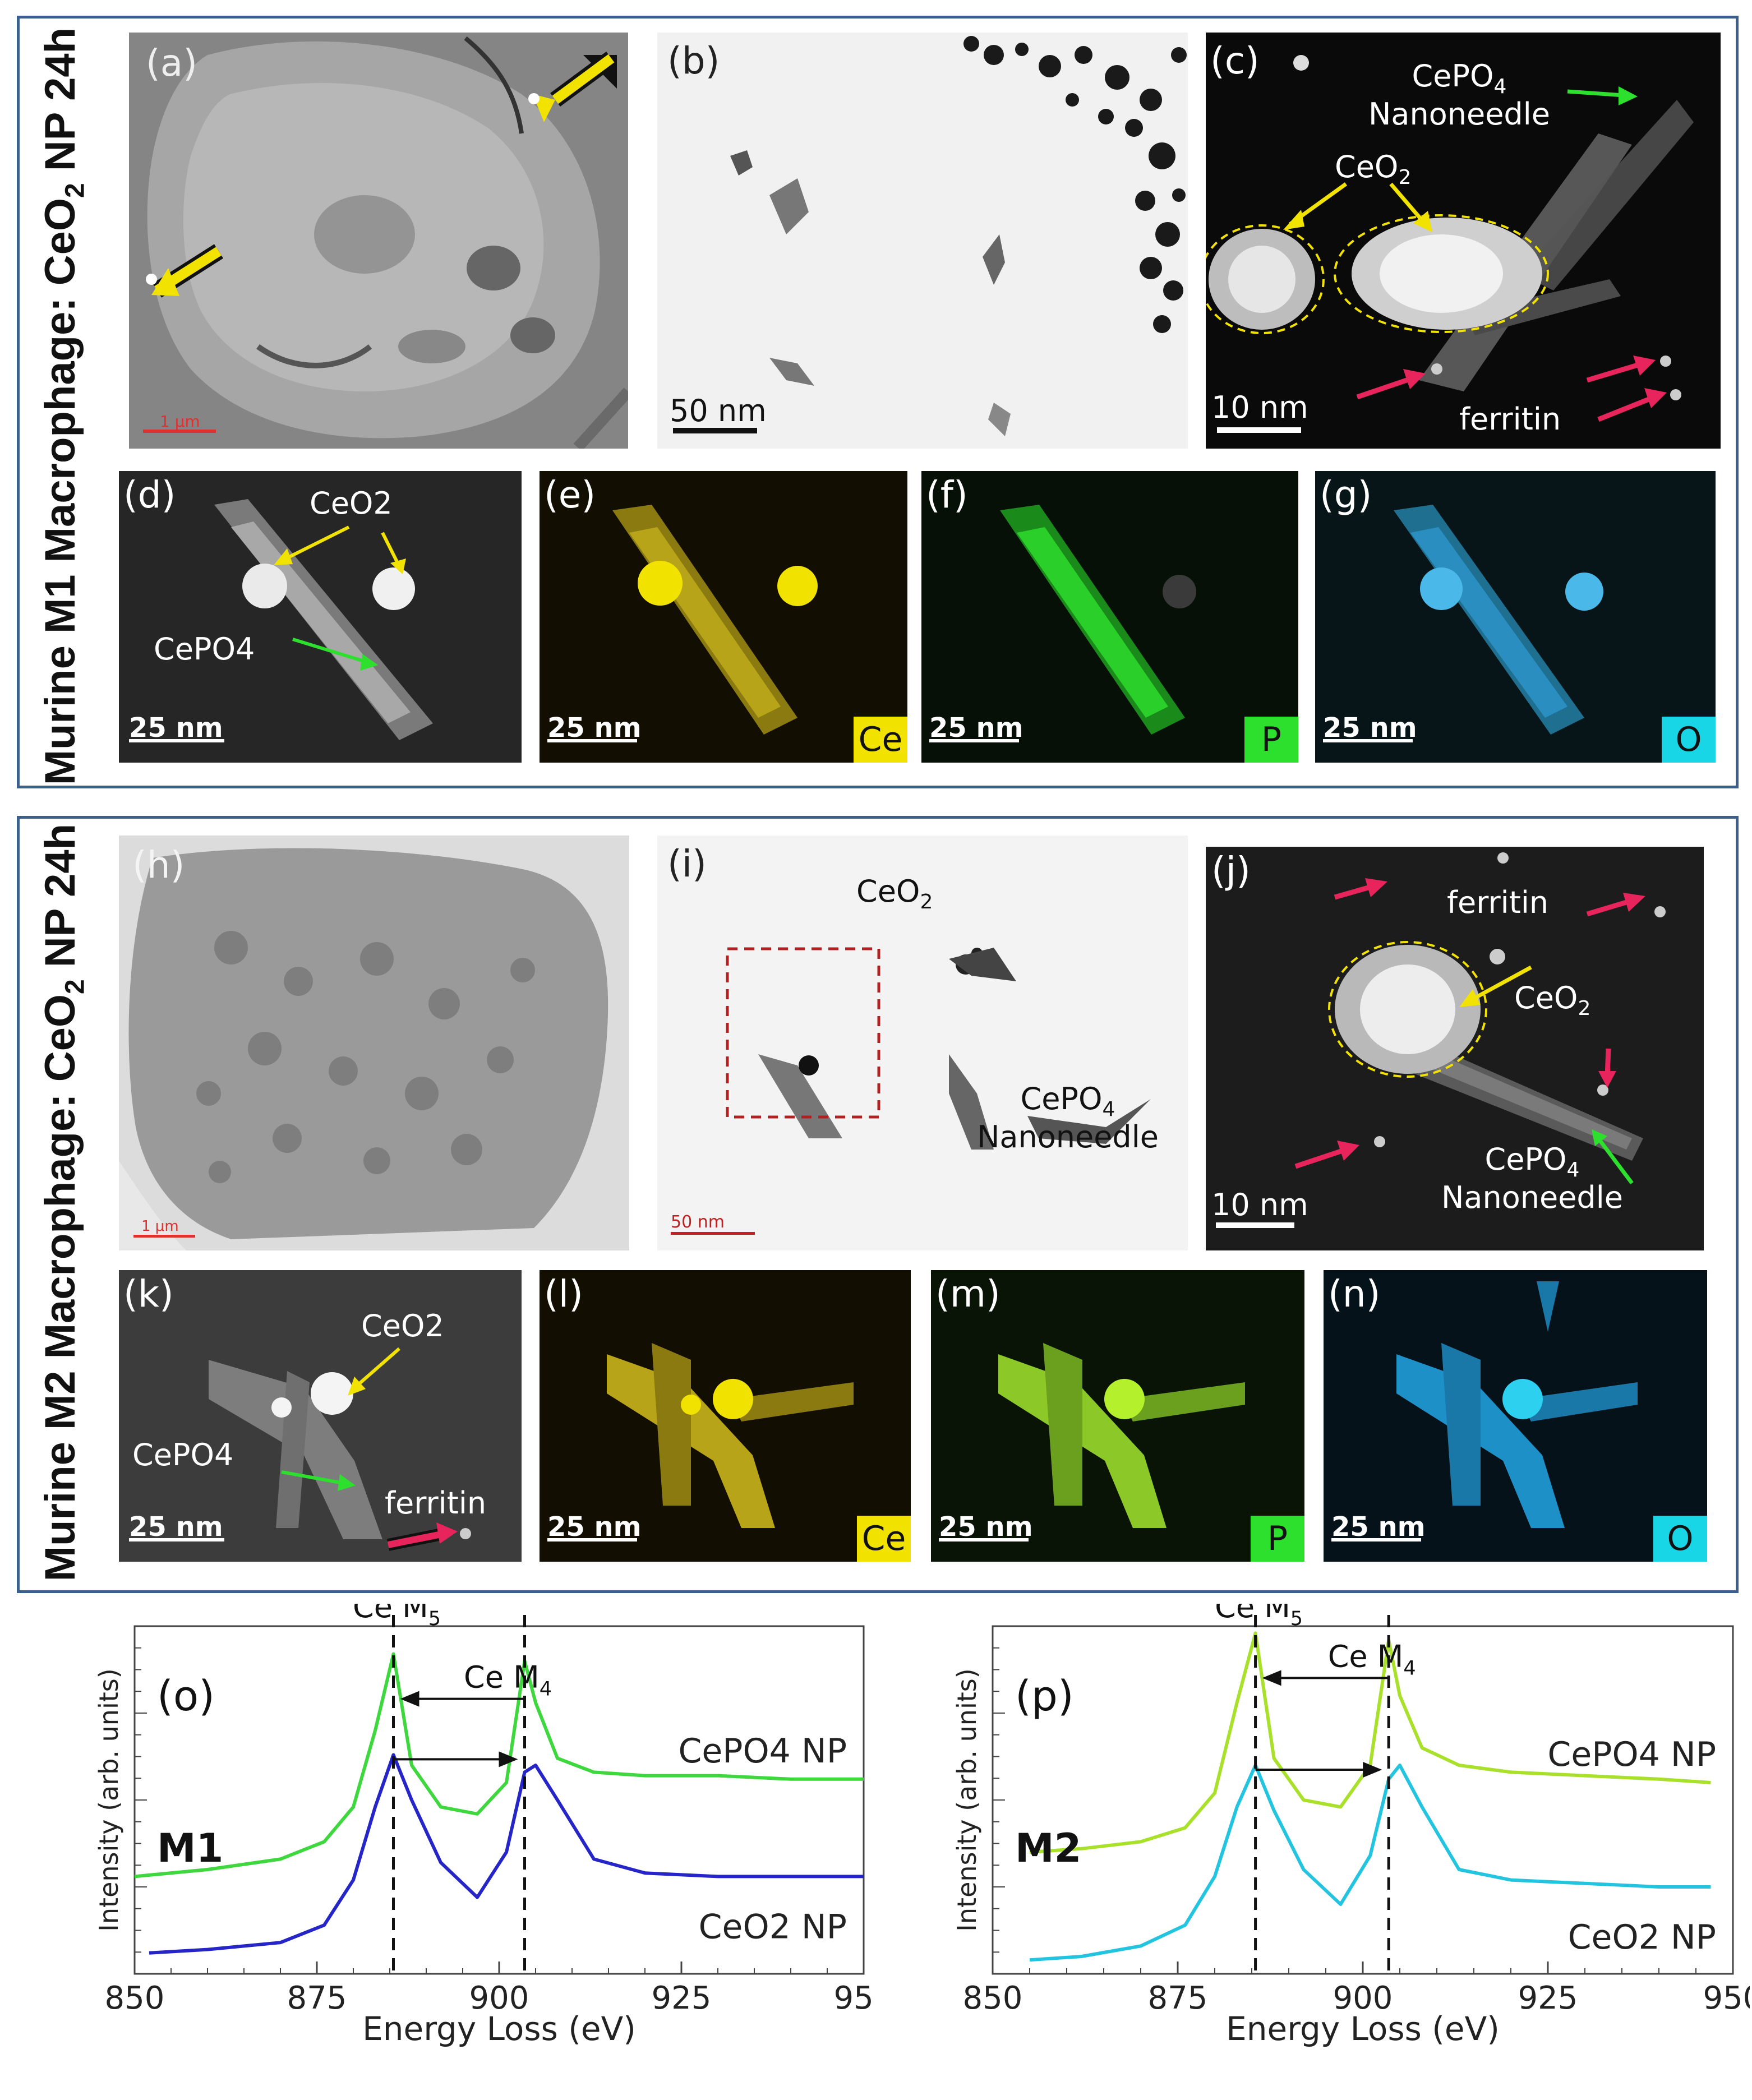  What do you see at coordinates (922, 1043) in the screenshot?
I see `panel-i-tem: (i) CeO2 CePO4 Nanoneedle 50 nm` at bounding box center [922, 1043].